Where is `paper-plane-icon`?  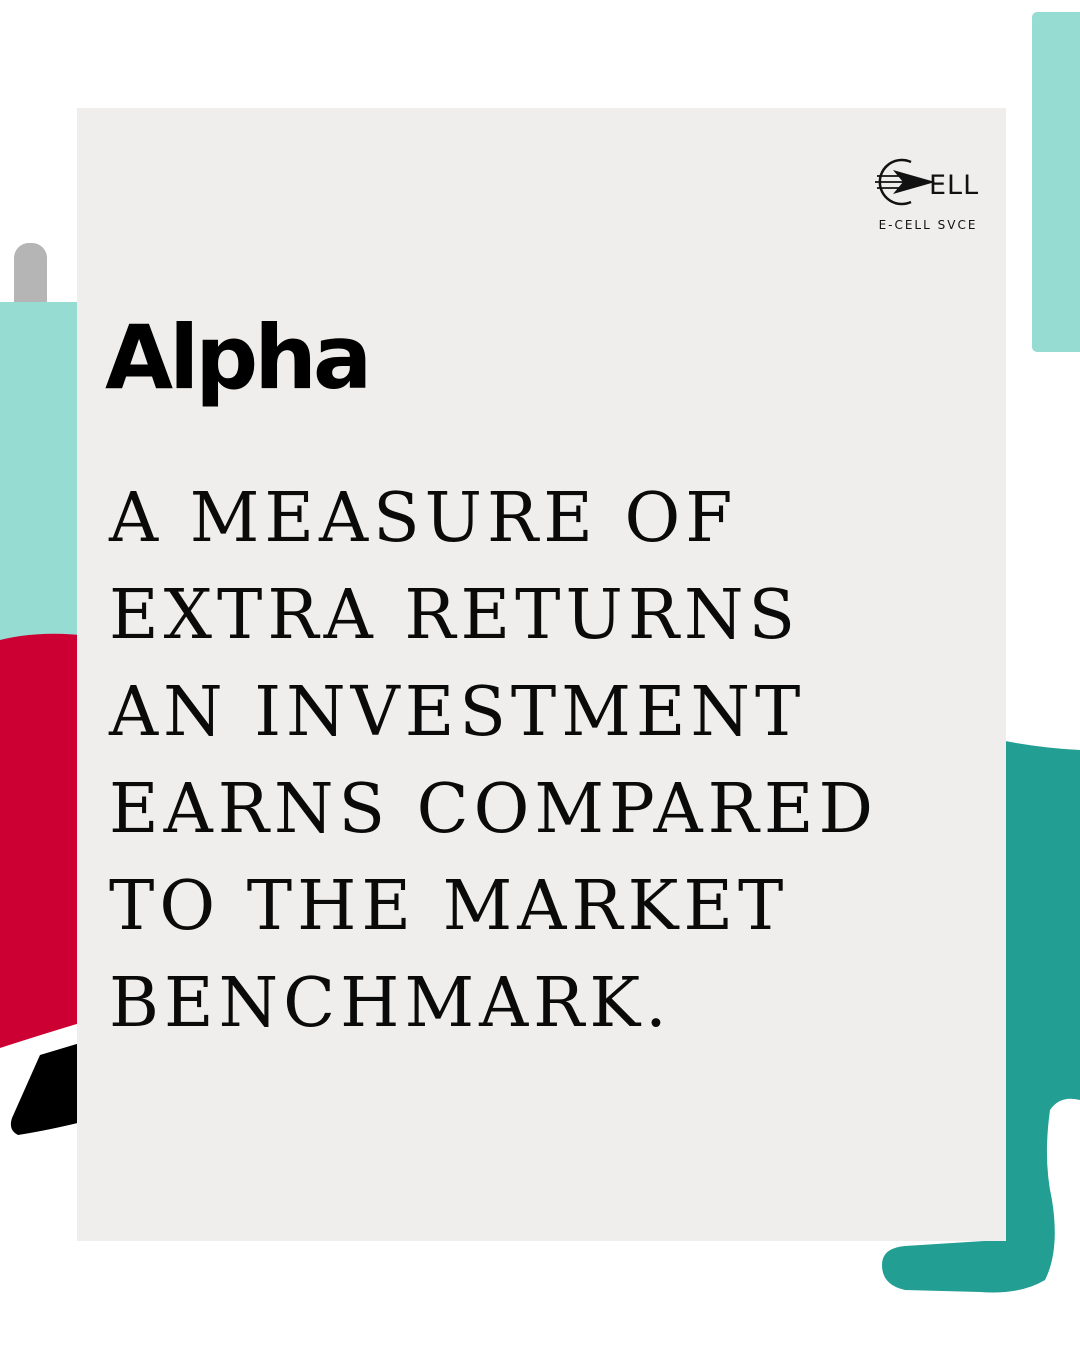 paper-plane-icon is located at coordinates (914, 182).